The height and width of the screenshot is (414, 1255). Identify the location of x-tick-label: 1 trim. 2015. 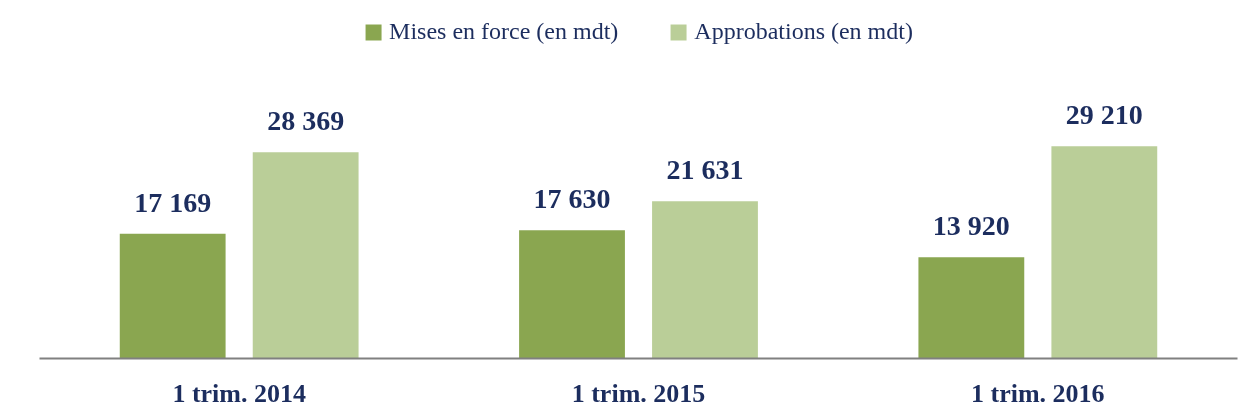
(638, 393).